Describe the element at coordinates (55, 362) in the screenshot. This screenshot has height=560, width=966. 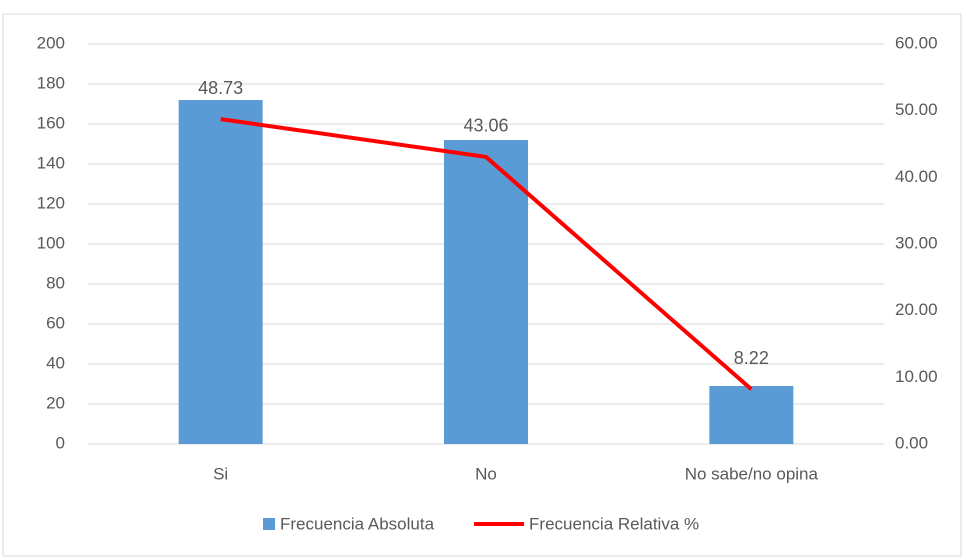
I see `y-tick-label: 40` at that location.